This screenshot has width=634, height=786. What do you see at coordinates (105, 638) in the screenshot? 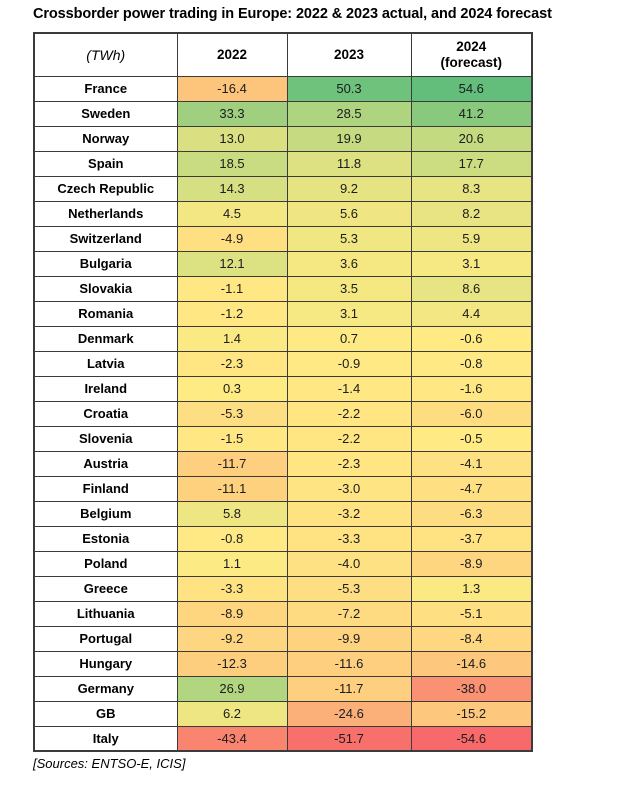
I see `country-cell: Portugal` at bounding box center [105, 638].